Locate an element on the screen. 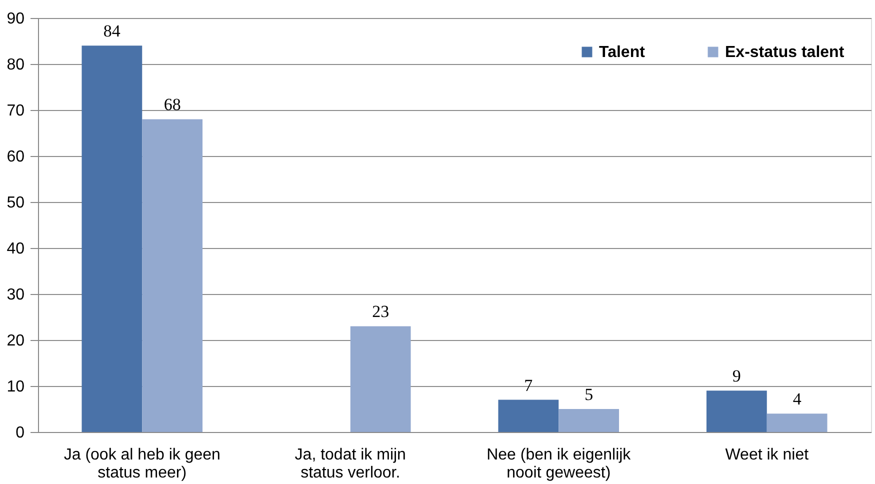 The image size is (875, 484). y-tick-label: 70 is located at coordinates (15, 111).